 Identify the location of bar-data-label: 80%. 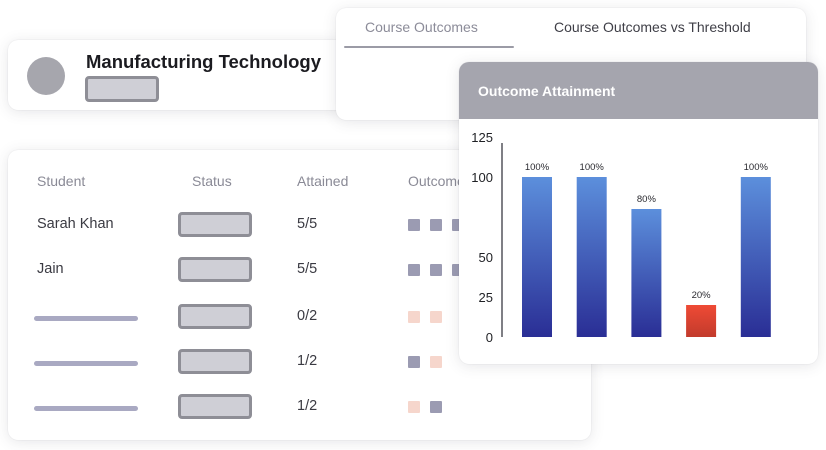
(647, 199).